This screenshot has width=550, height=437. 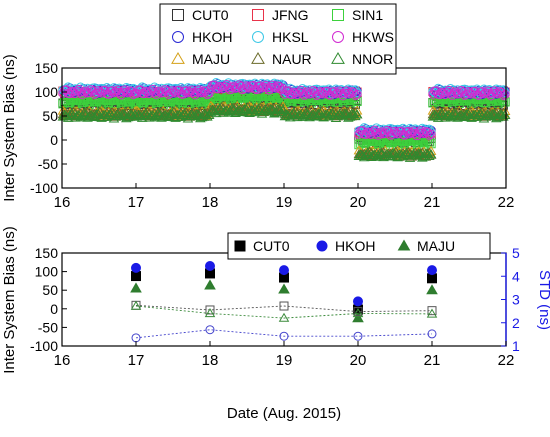 I want to click on top-legend-entry-maju: MAJU, so click(x=200, y=59).